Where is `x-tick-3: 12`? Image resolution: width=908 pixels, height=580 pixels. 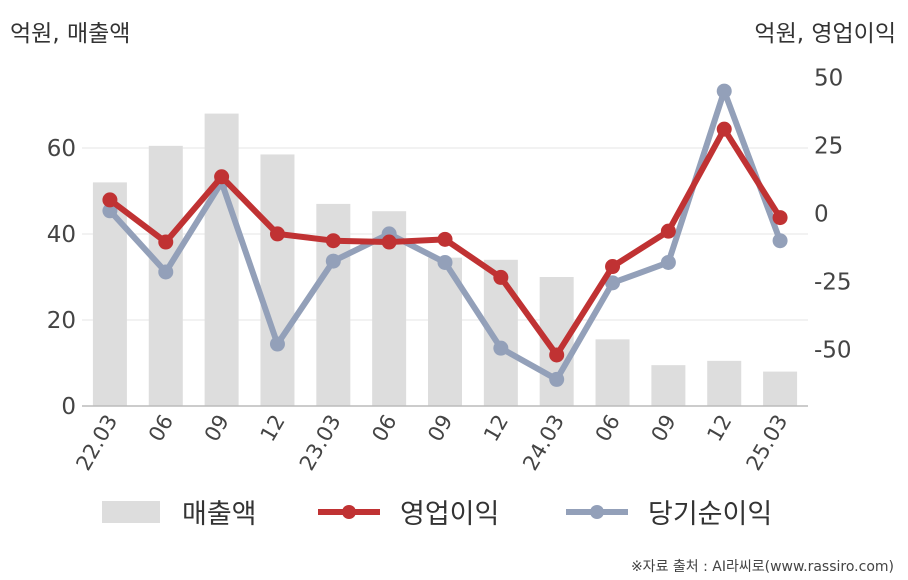
x-tick-3: 12 is located at coordinates (273, 428).